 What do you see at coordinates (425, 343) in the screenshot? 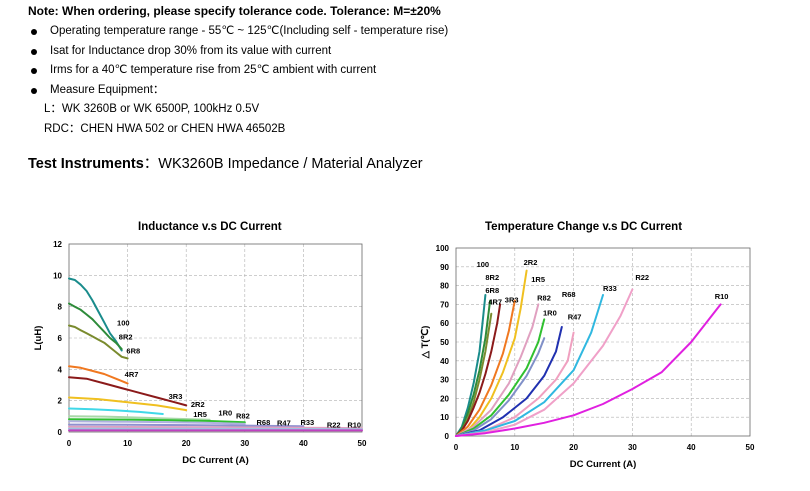
I see `temperature-y-axis-label: △ T(℃)` at bounding box center [425, 343].